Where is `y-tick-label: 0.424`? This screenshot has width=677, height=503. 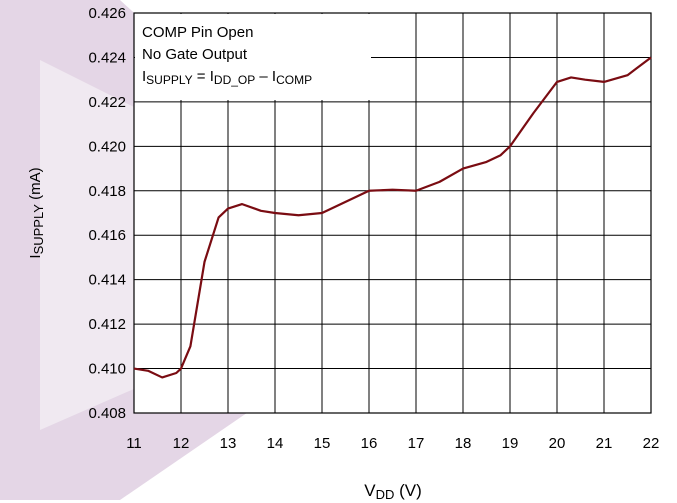
y-tick-label: 0.424 is located at coordinates (107, 57).